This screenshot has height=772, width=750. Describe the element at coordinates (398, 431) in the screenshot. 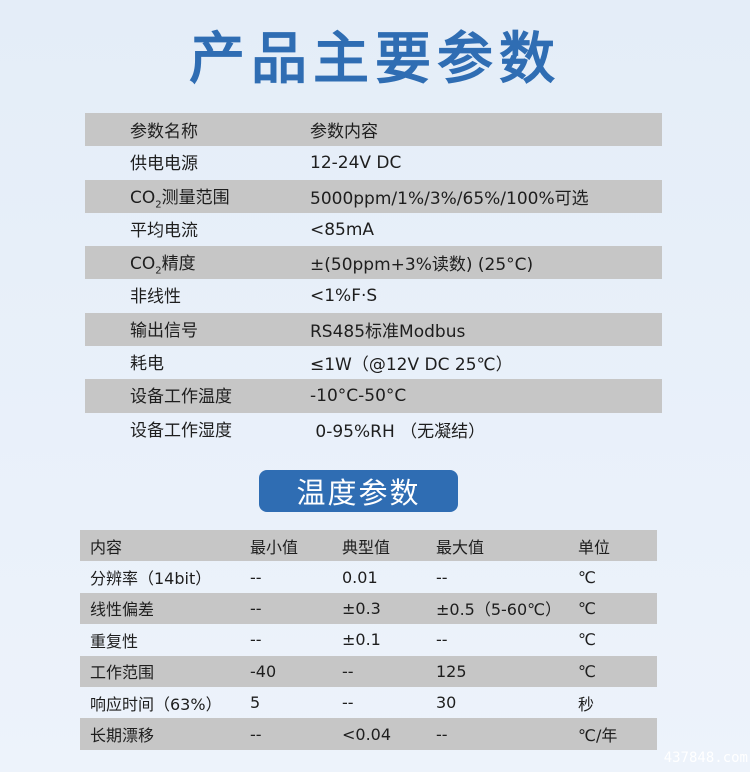

I see `param-value: 0-95%RH （无凝结）` at that location.